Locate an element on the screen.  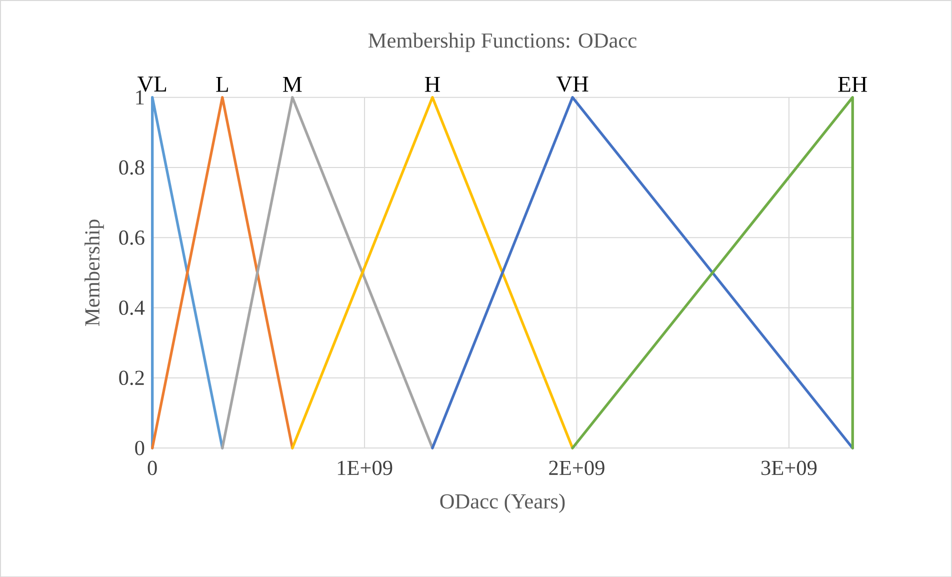
x-tick-label: 2E+09 is located at coordinates (576, 467).